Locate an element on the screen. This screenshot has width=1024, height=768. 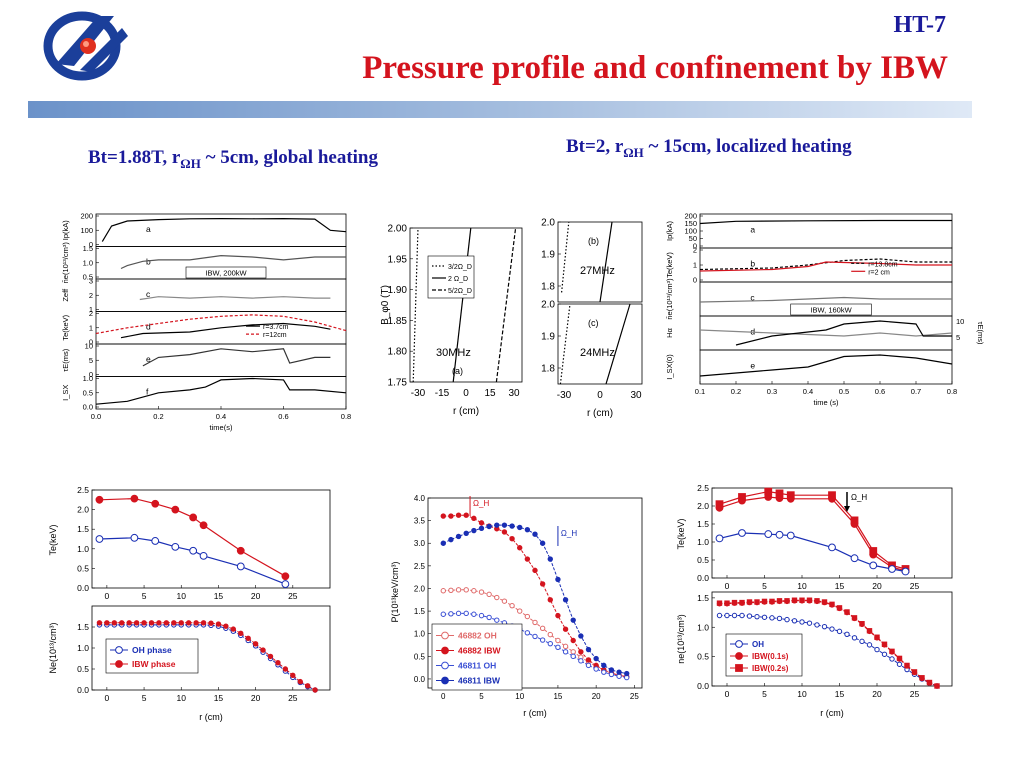
legend-label: OH phase is located at coordinates (152, 650).